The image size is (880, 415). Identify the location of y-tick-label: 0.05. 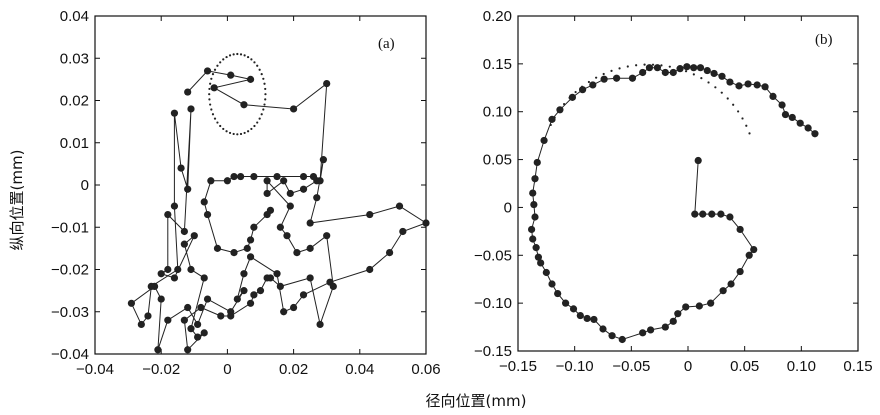
(497, 160).